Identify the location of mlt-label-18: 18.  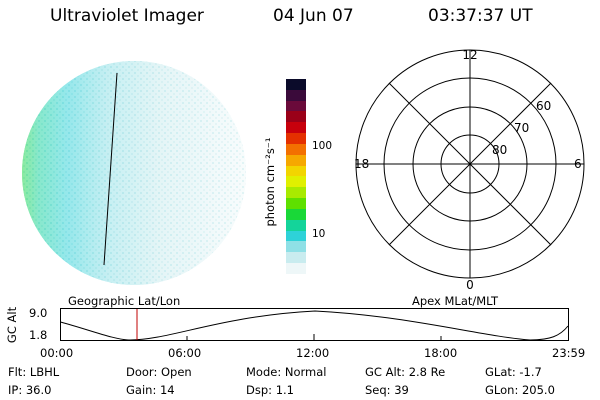
(361, 164).